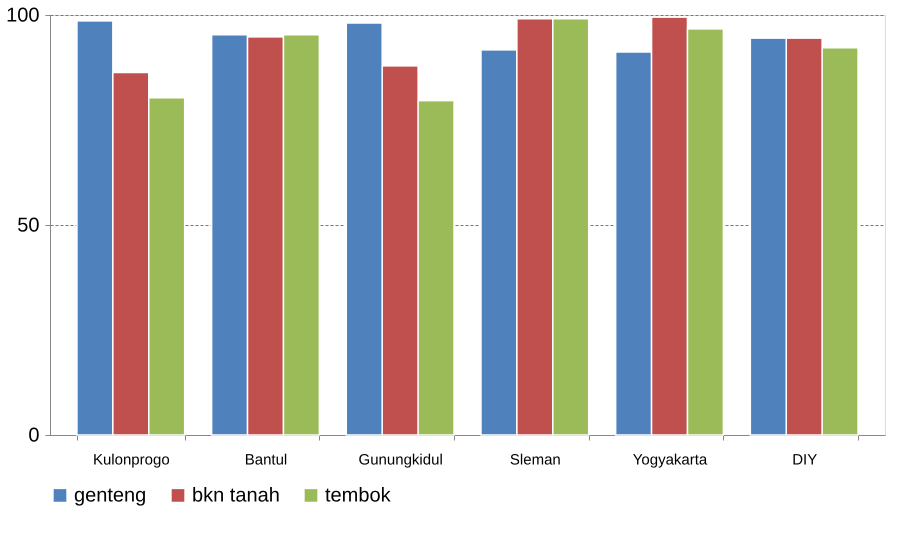 The width and height of the screenshot is (915, 542). Describe the element at coordinates (400, 460) in the screenshot. I see `x-tick-label: Gunungkidul` at that location.